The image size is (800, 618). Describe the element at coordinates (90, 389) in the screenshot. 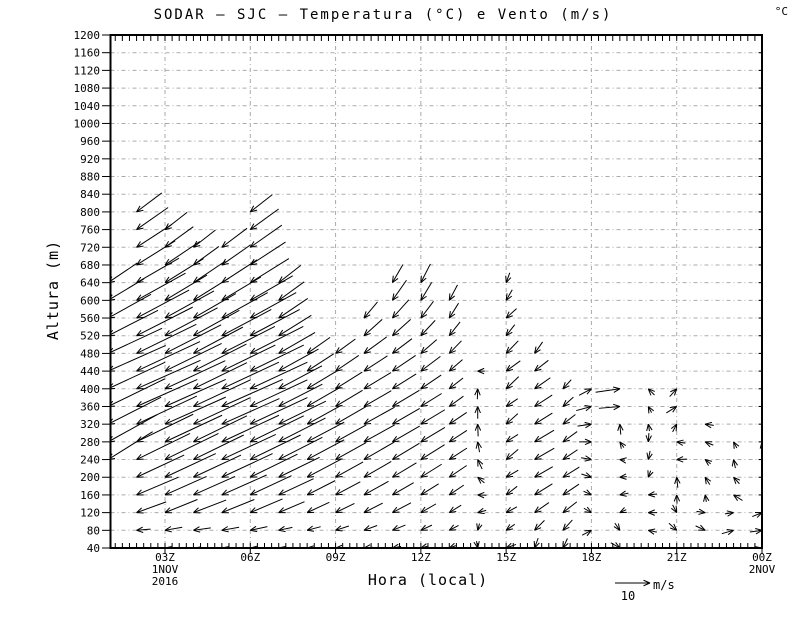

I see `y-tick-label: 400` at that location.